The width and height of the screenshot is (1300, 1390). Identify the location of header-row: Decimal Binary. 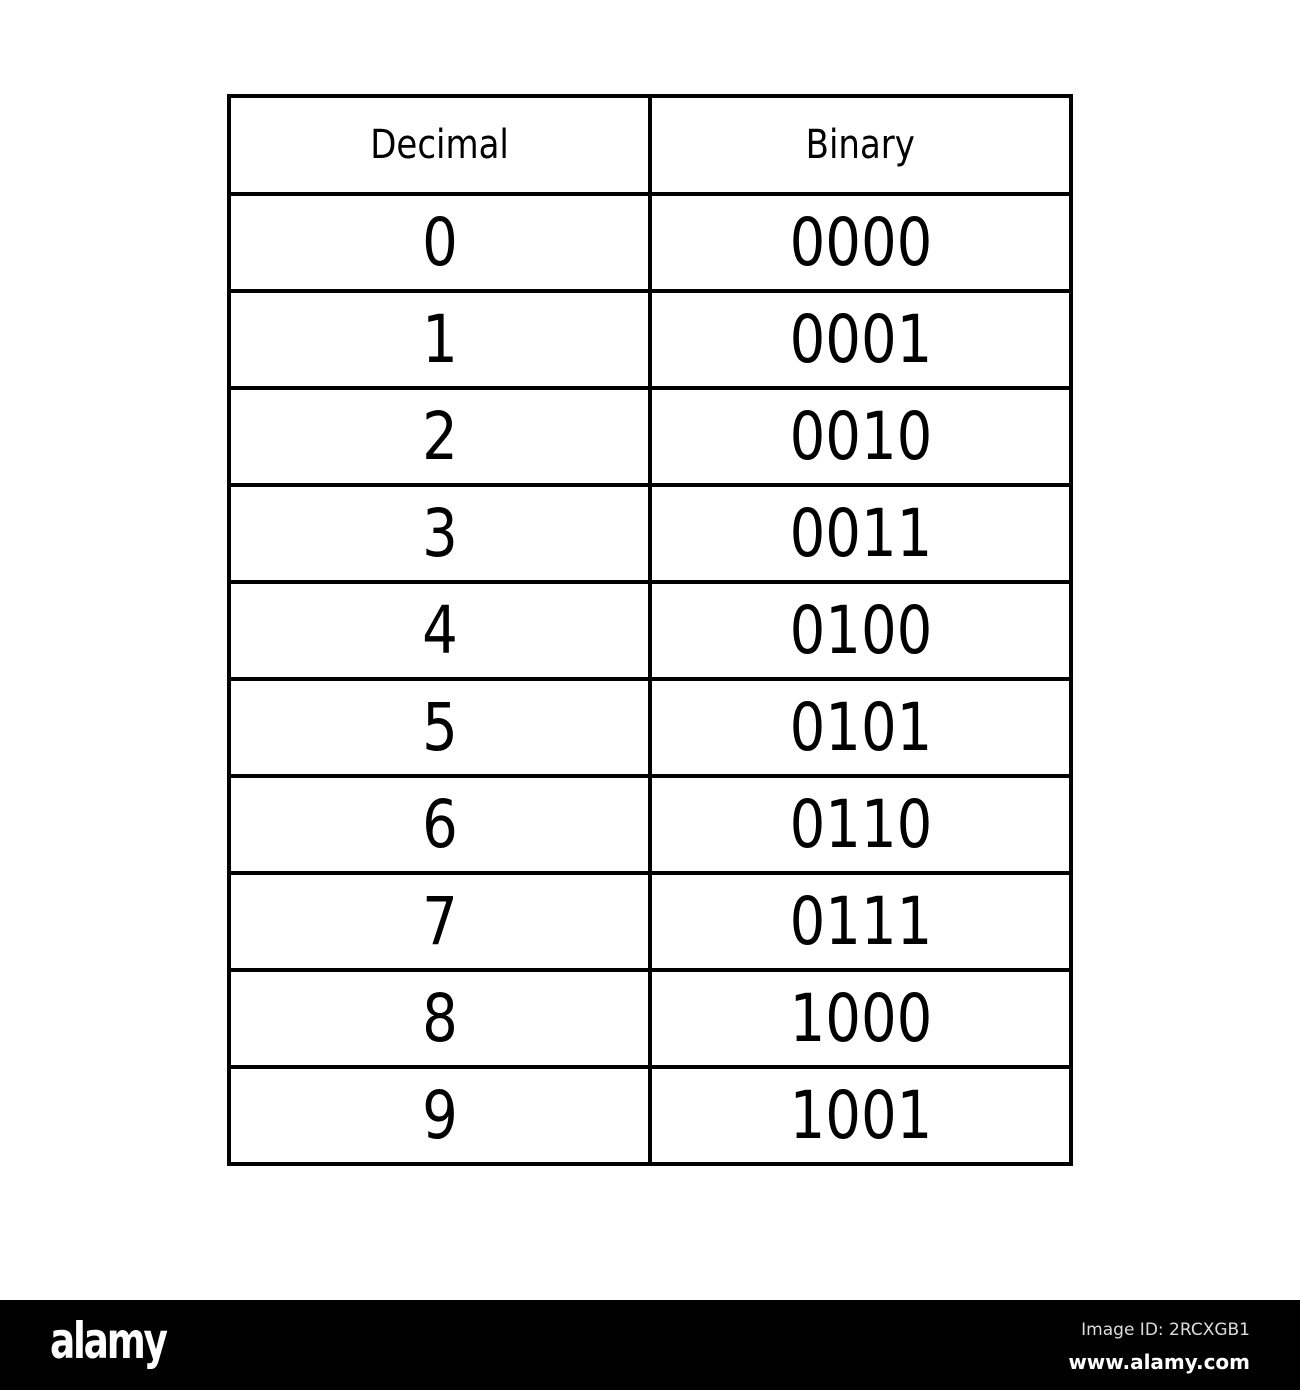
(650, 145).